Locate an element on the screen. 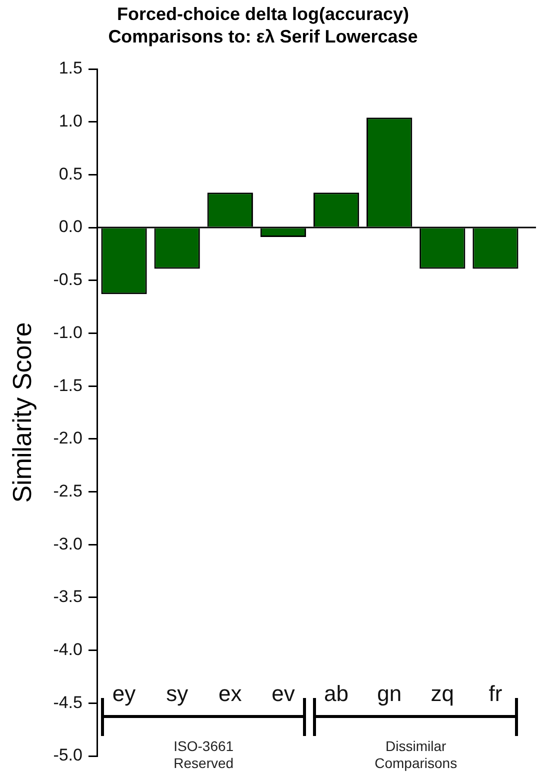 This screenshot has height=774, width=548. annotation: Dissimilar Comparisons is located at coordinates (416, 755).